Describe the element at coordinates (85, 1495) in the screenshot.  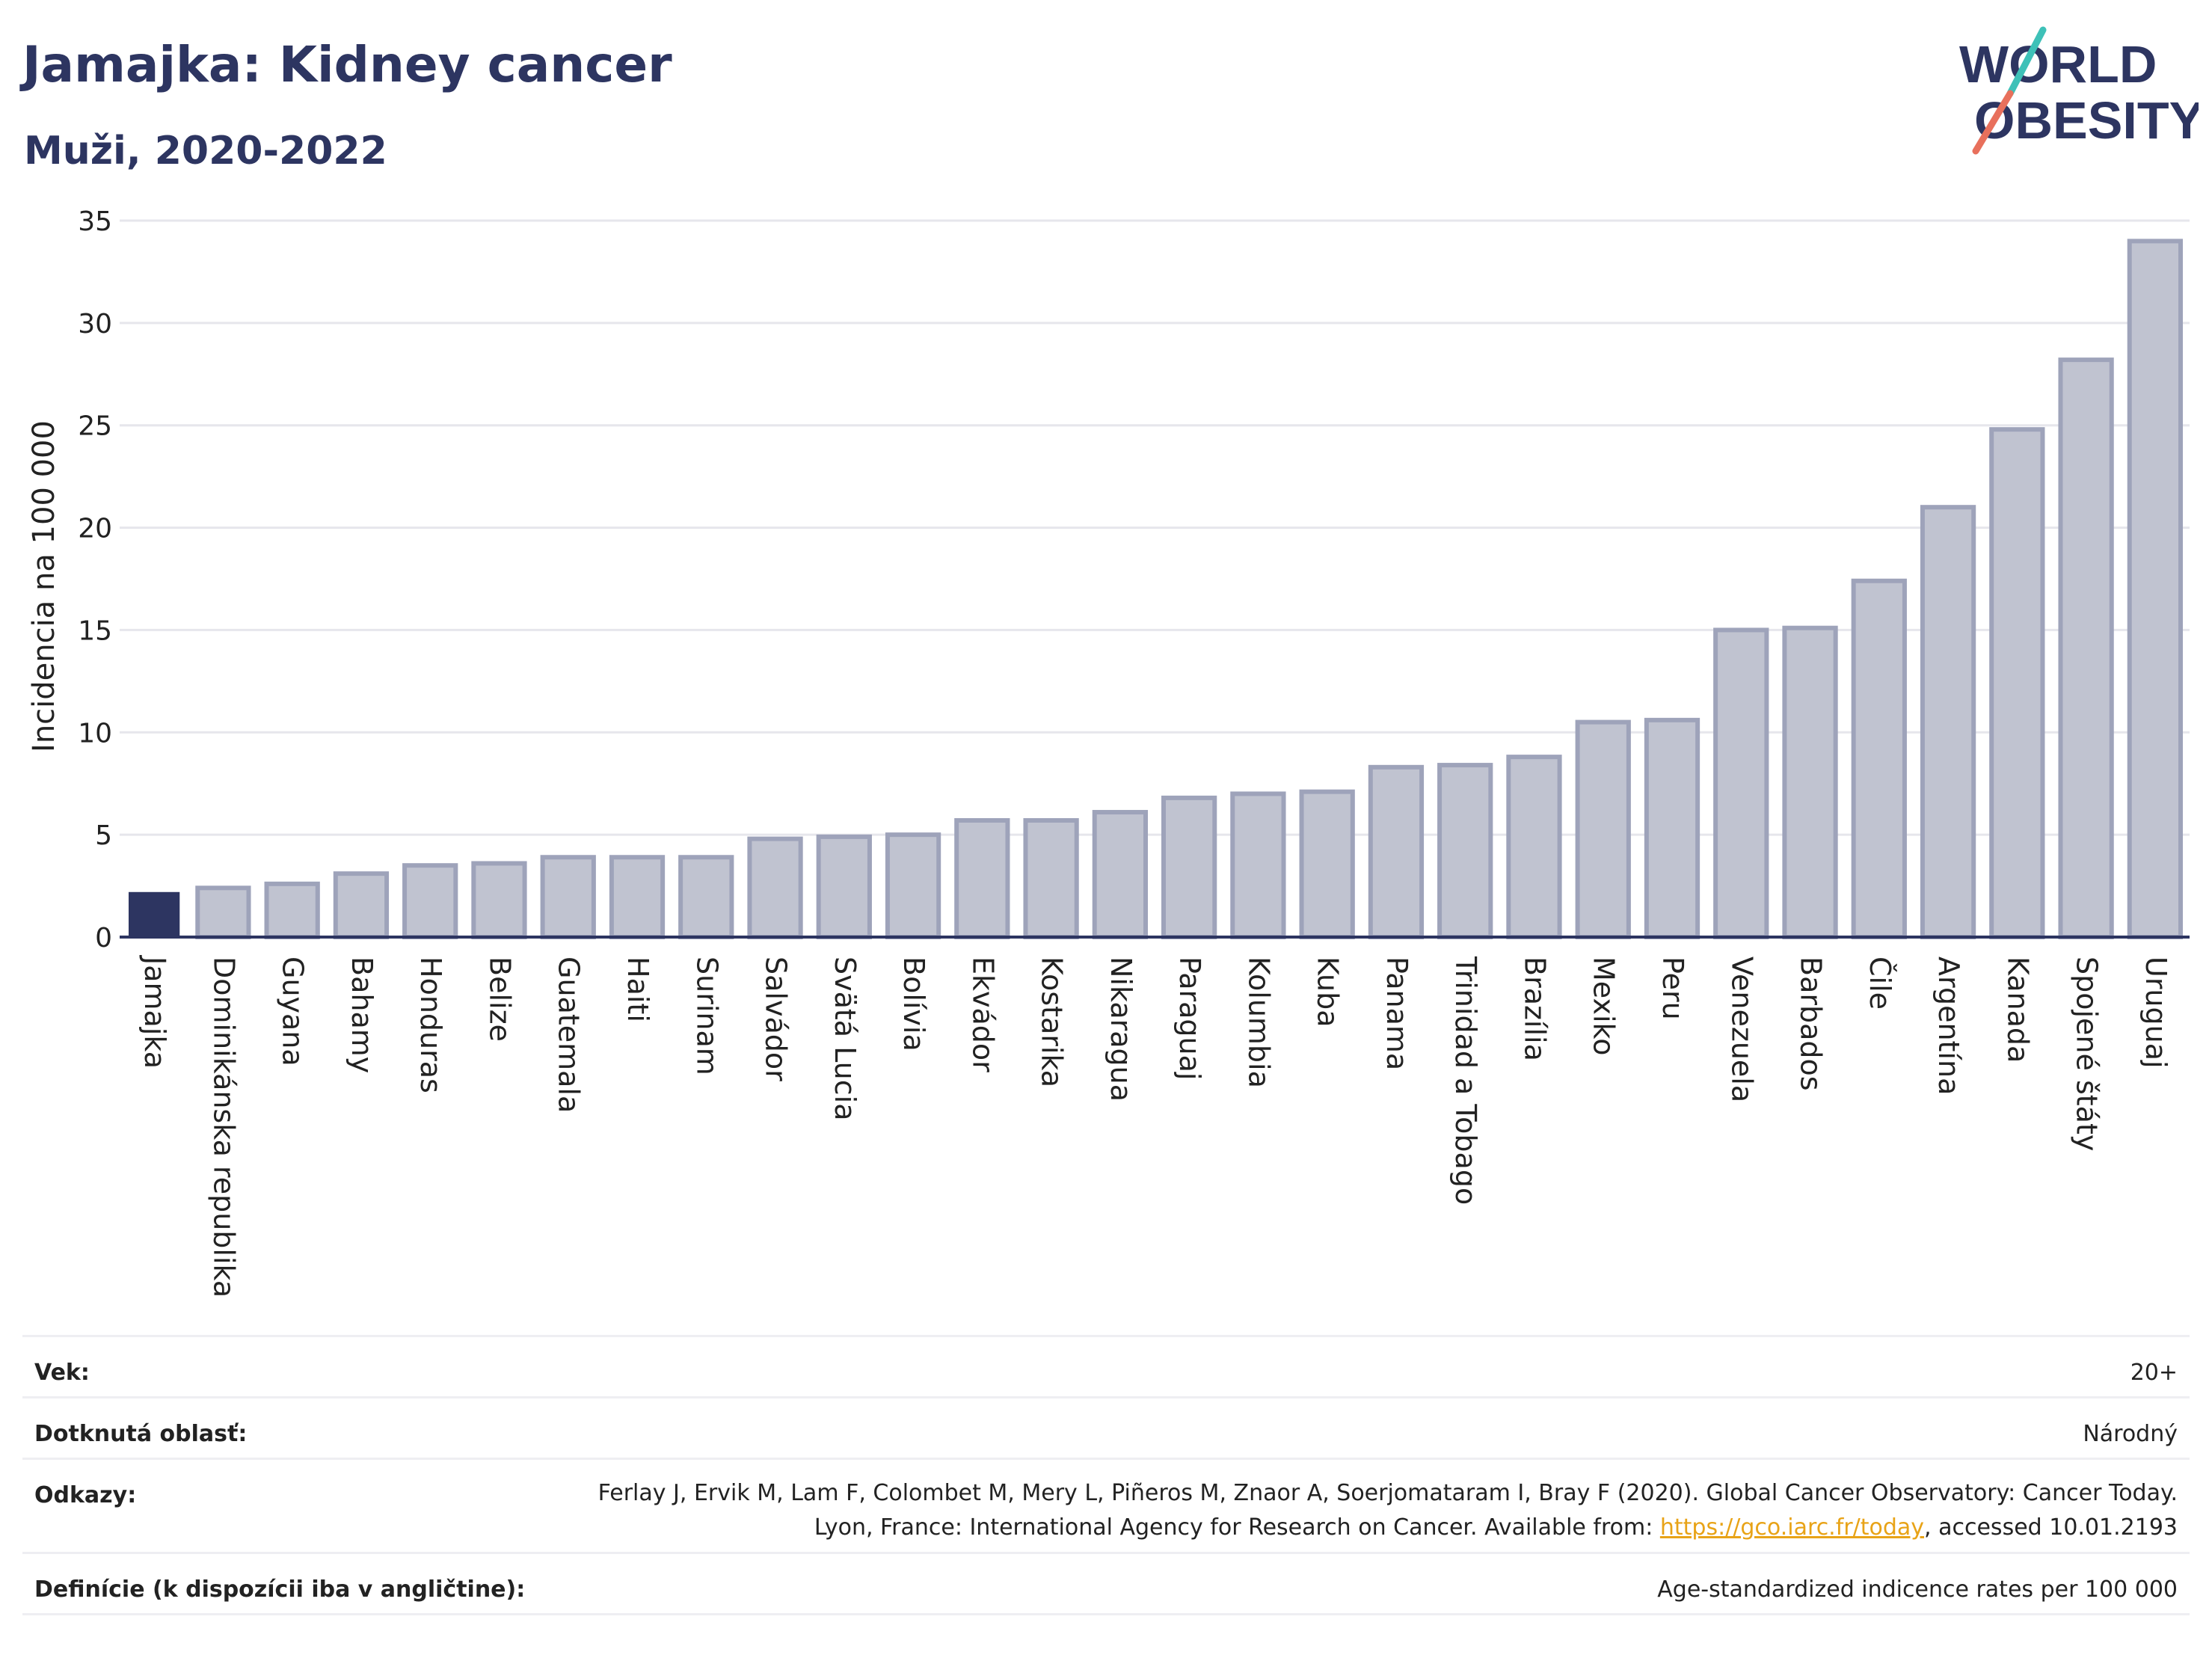
I see `refs-label: Odkazy:` at that location.